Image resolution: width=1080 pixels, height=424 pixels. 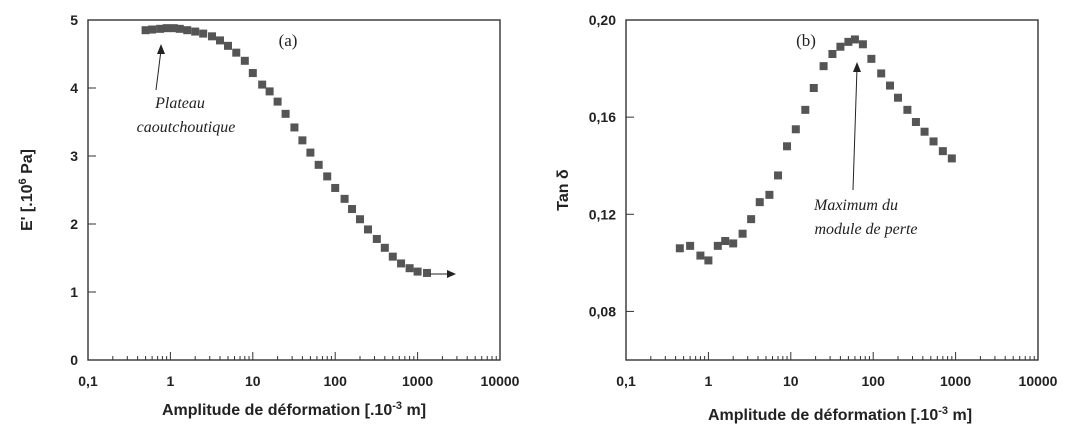 I want to click on annotation-loss-max-arrow, so click(x=855, y=129).